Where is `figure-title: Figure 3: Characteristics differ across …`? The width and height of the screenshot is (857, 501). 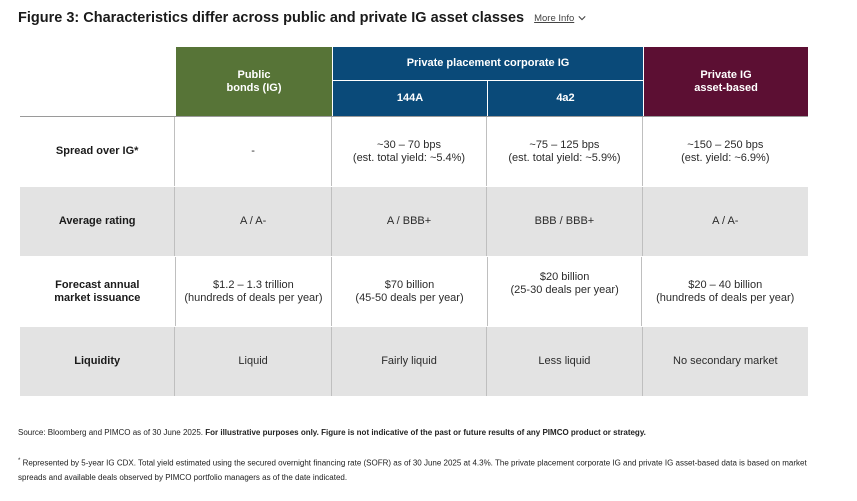 figure-title: Figure 3: Characteristics differ across … is located at coordinates (271, 18).